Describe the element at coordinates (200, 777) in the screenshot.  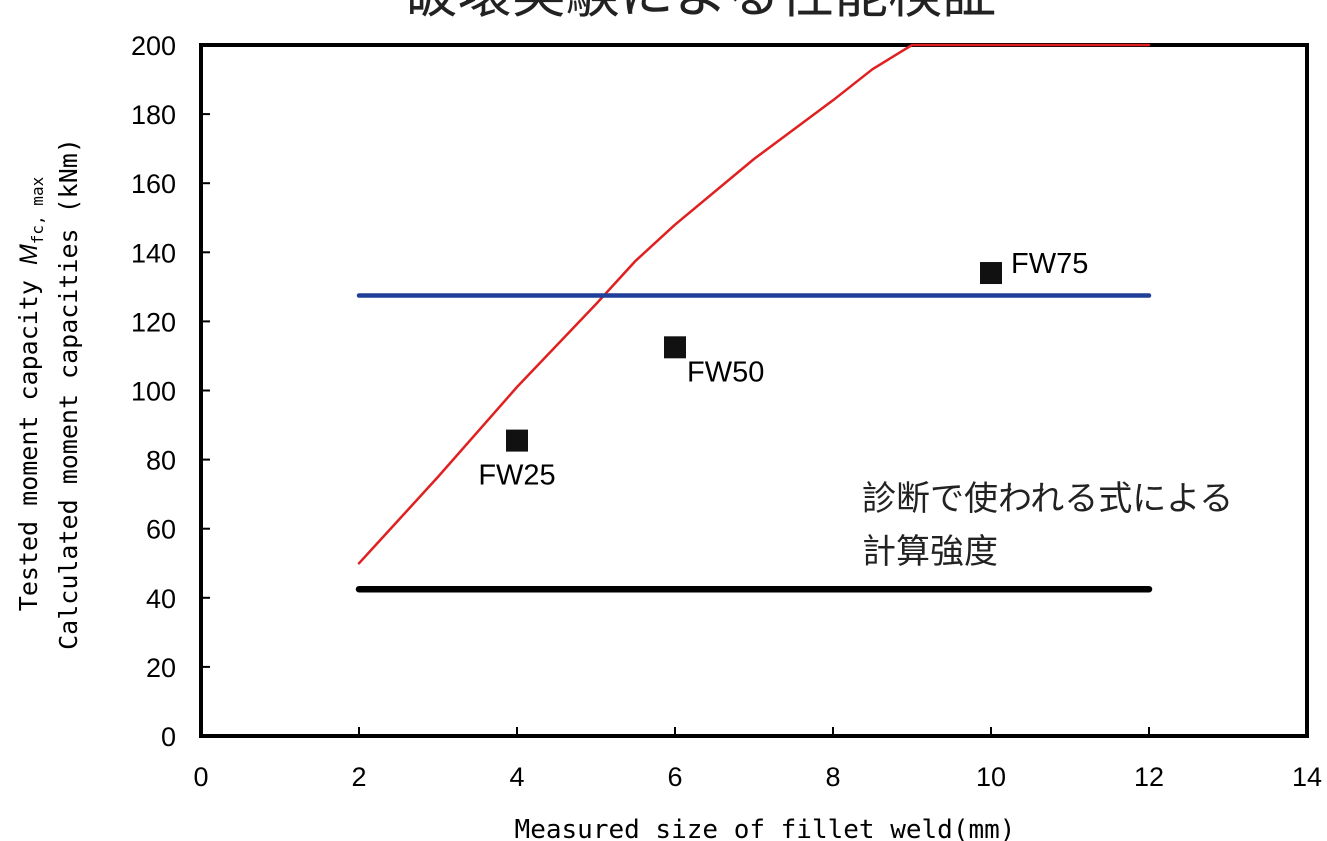
I see `x-tick-label: 0` at that location.